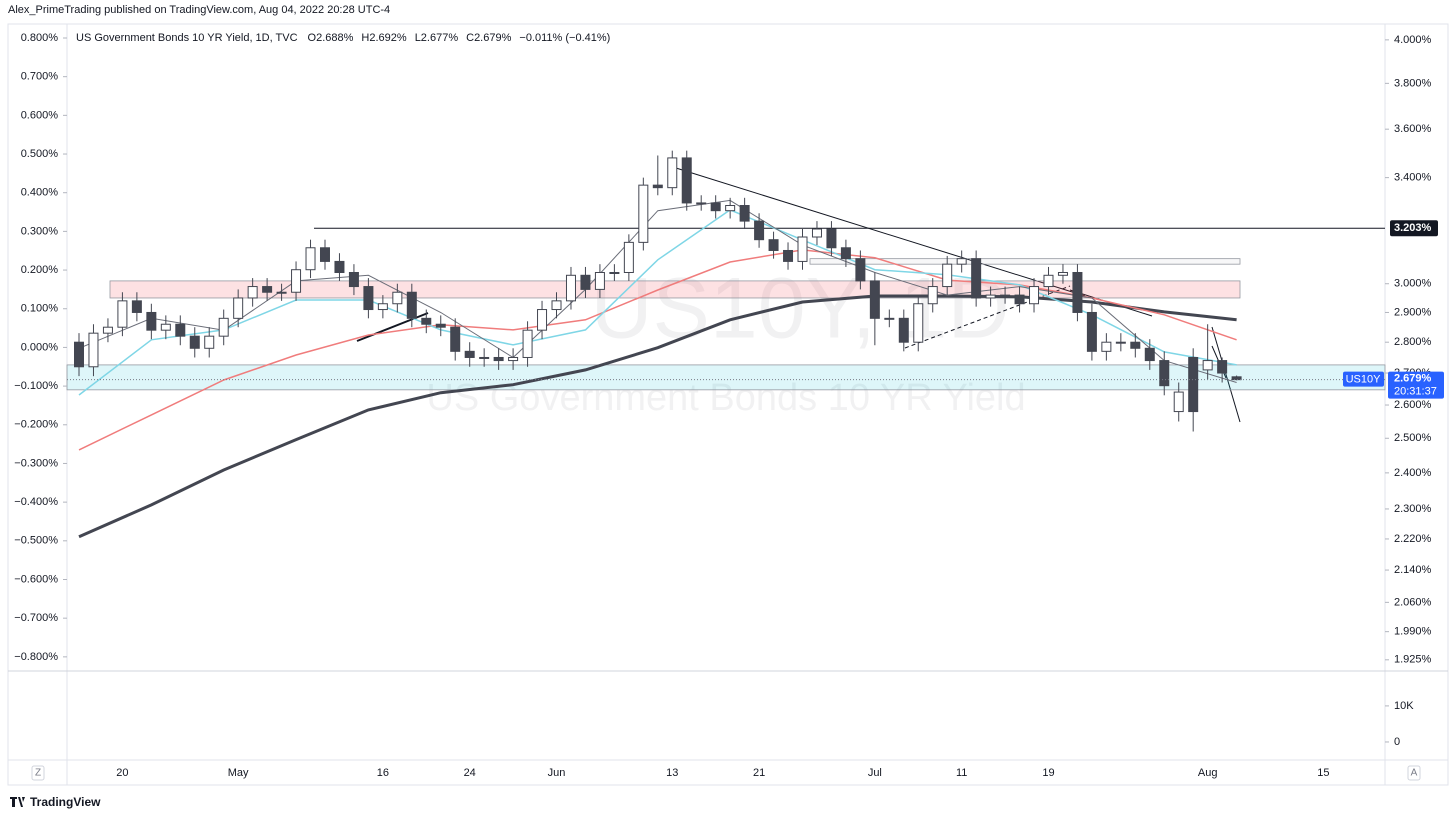 This screenshot has width=1456, height=819. Describe the element at coordinates (1413, 284) in the screenshot. I see `y-tick-label: 3.000%` at that location.